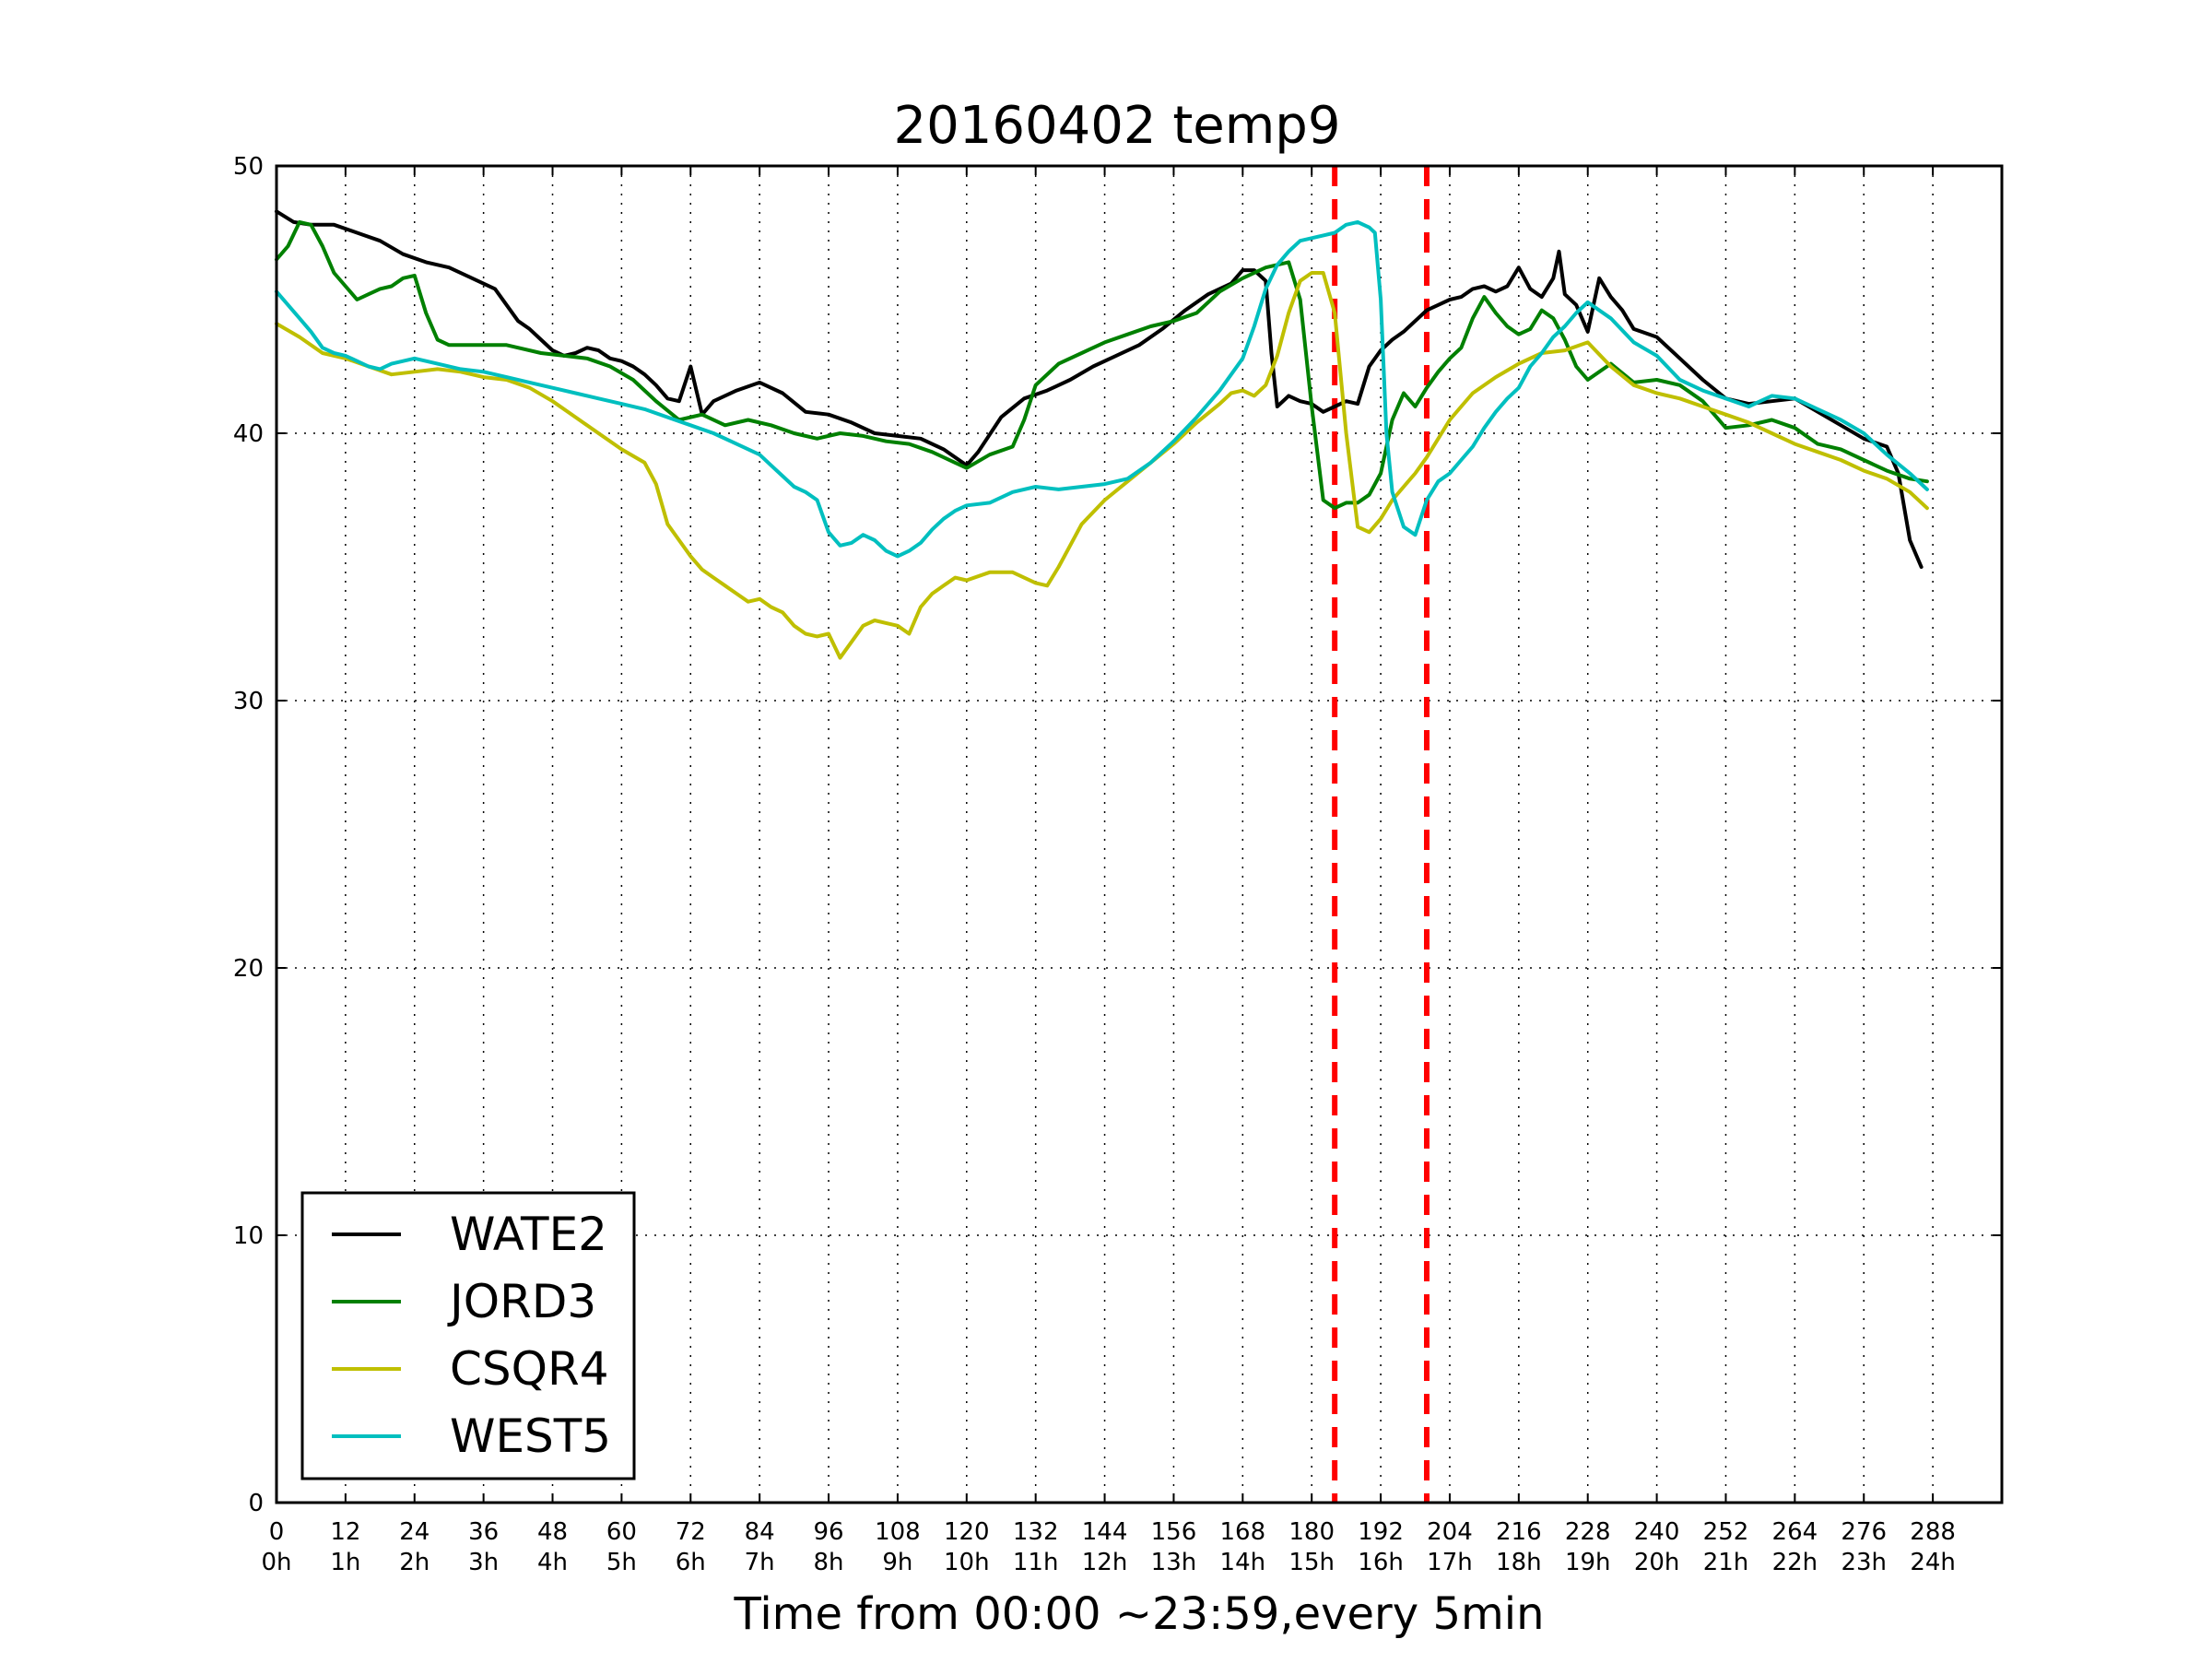 This screenshot has width=2212, height=1663. What do you see at coordinates (530, 1436) in the screenshot?
I see `legend-label: WEST5` at bounding box center [530, 1436].